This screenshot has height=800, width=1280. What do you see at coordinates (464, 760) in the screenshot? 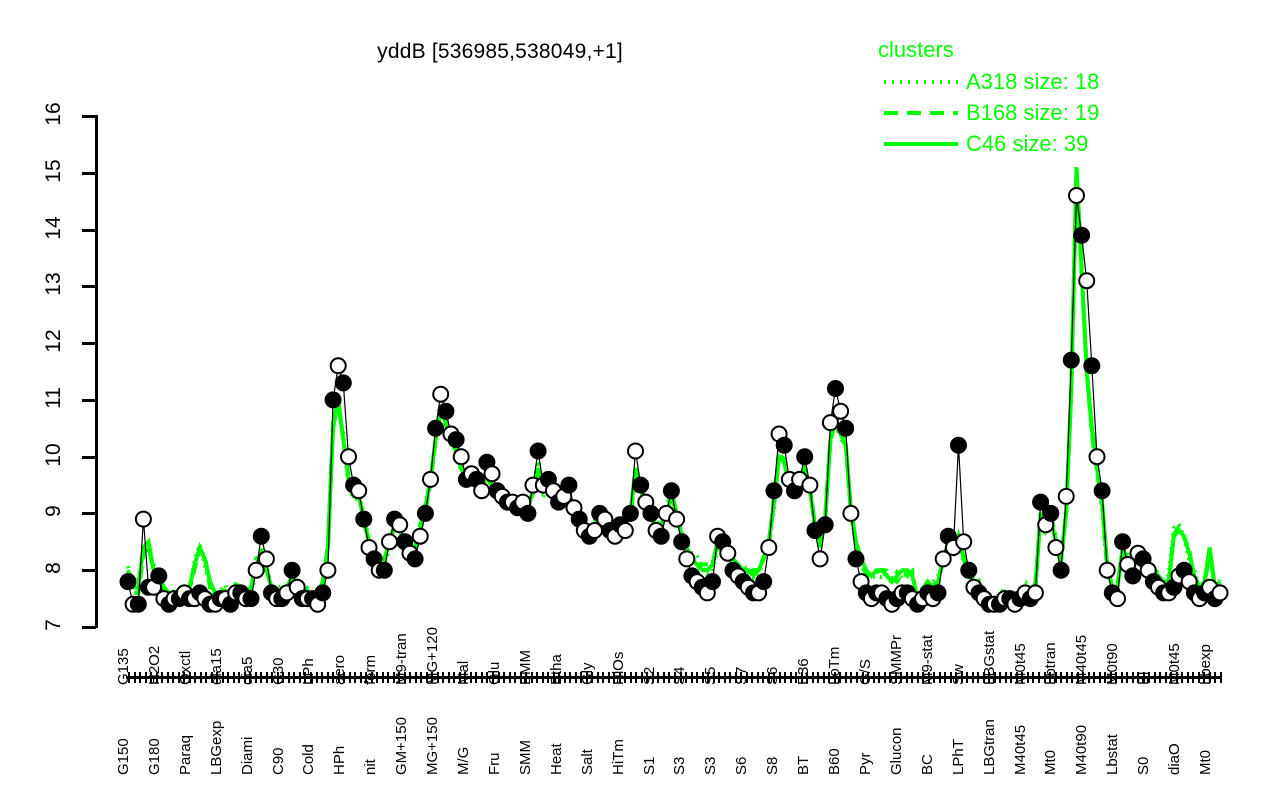
I see `x-axis-label: M/G` at bounding box center [464, 760].